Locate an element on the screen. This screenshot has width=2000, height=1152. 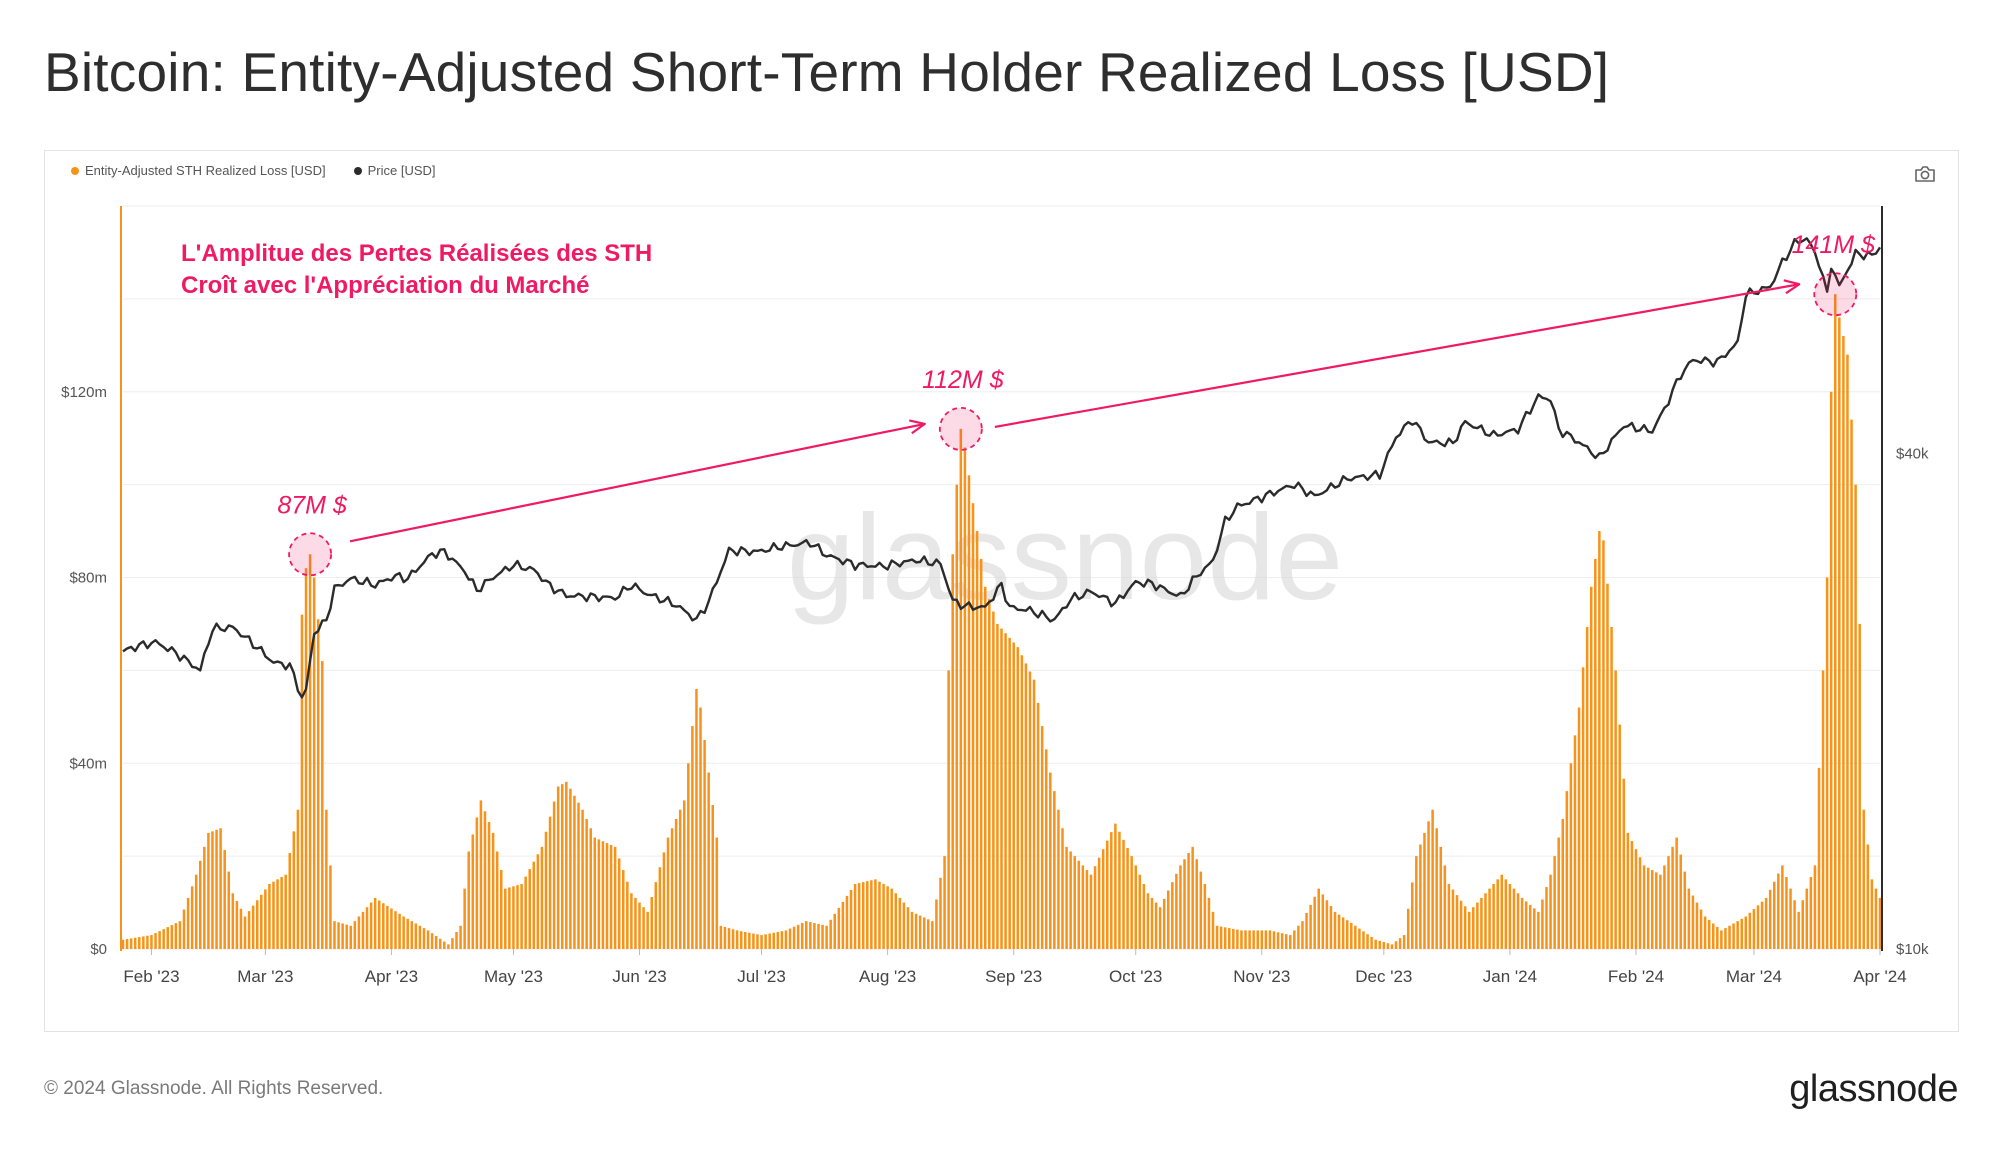
x-tick-label: Jun '23 is located at coordinates (639, 976).